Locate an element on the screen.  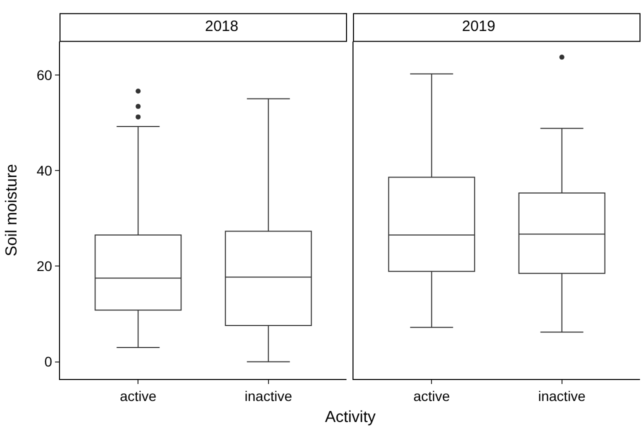
chart-title: 2019 is located at coordinates (479, 26).